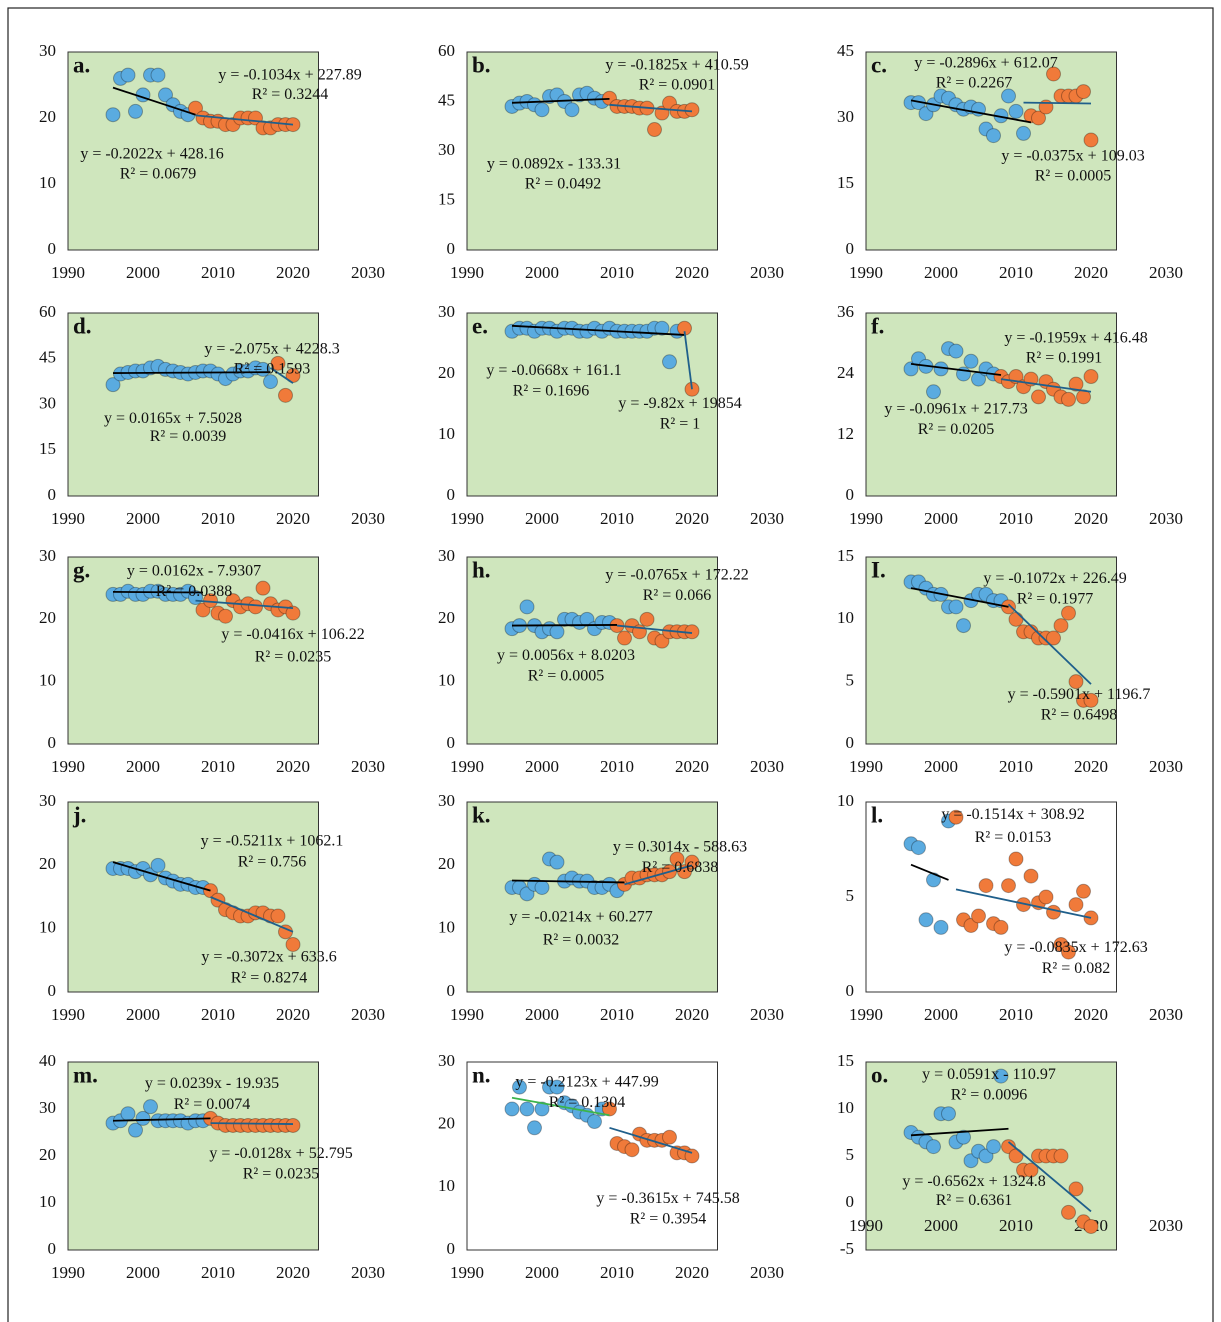 The height and width of the screenshot is (1322, 1221). I want to click on y-tick-label: 24, so click(846, 372).